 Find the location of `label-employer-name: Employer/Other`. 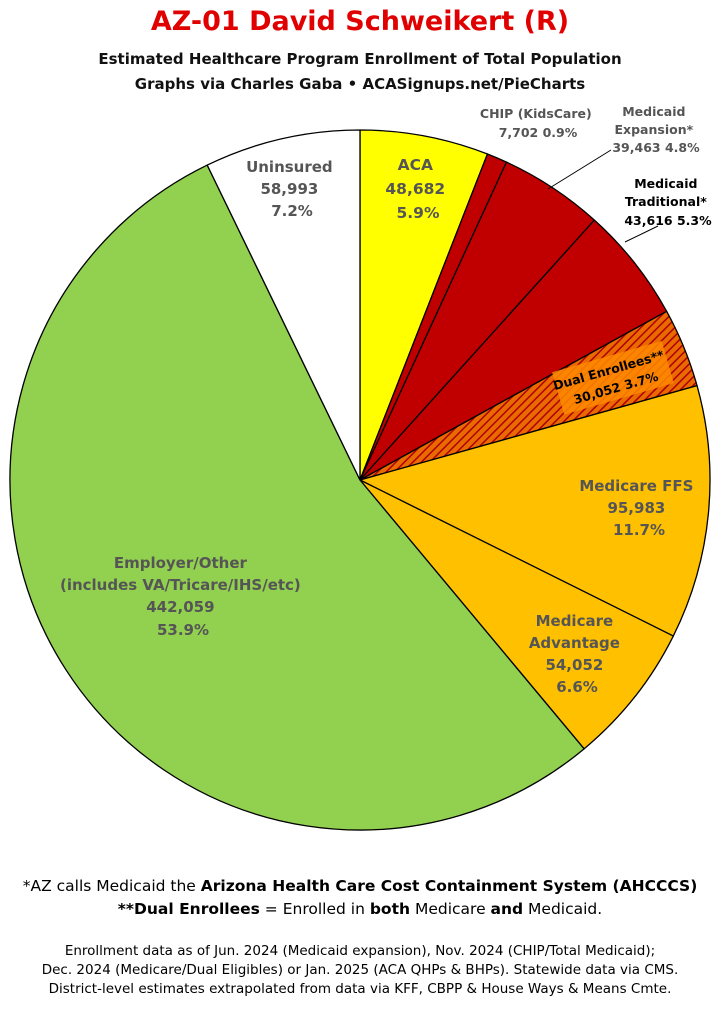

label-employer-name: Employer/Other is located at coordinates (181, 563).